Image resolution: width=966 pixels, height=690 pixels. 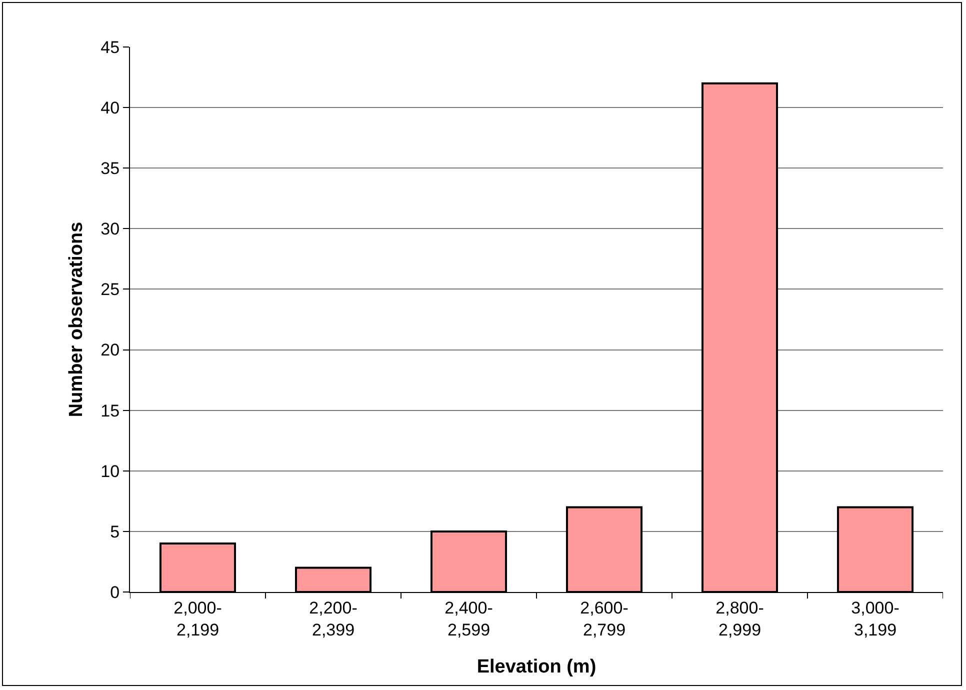 I want to click on y-axis-title: Number observations, so click(x=76, y=320).